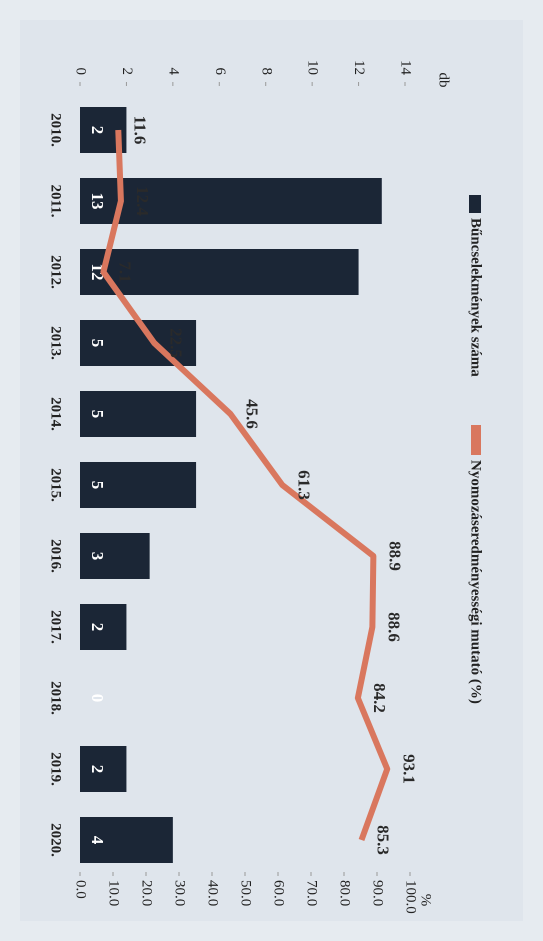 The width and height of the screenshot is (543, 941). I want to click on line-label: 88.6, so click(393, 627).